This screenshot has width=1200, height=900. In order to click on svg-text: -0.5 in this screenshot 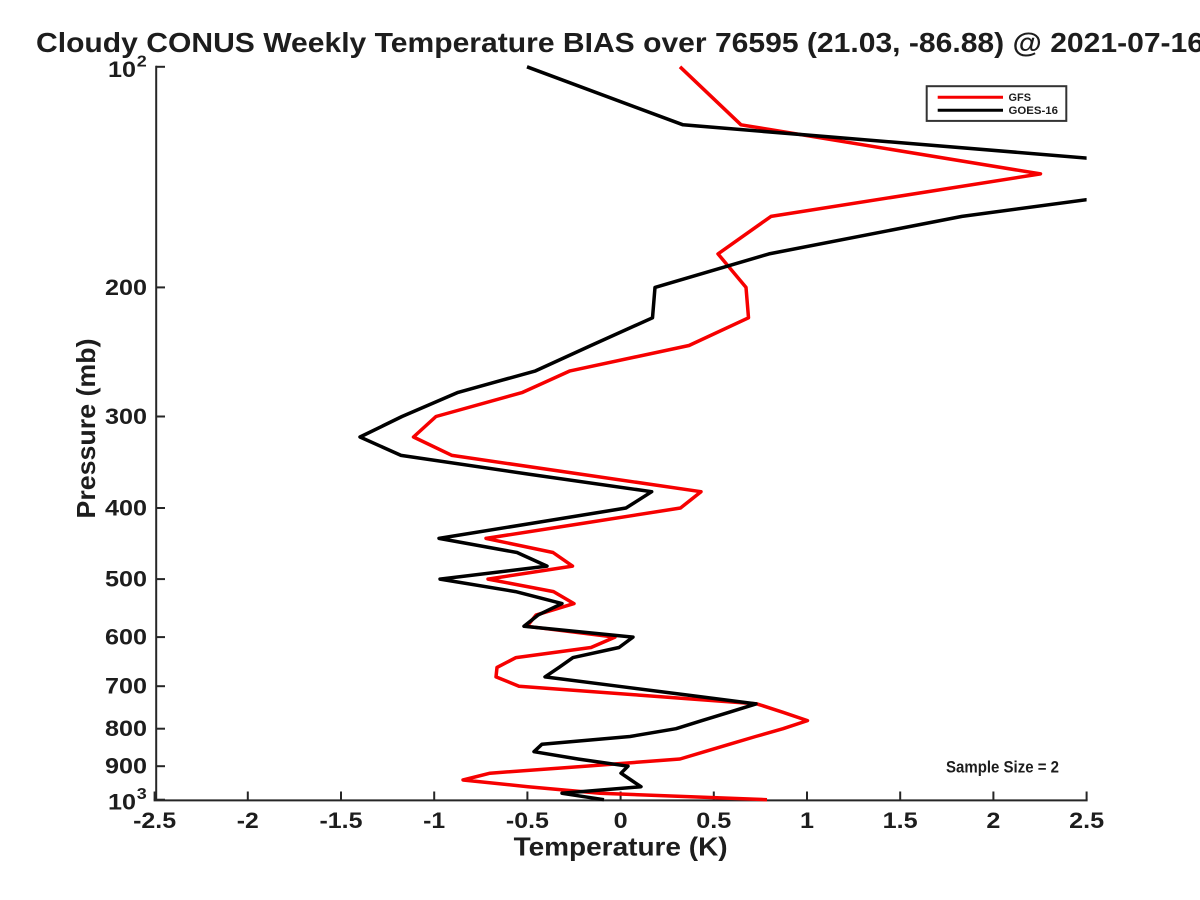, I will do `click(527, 820)`.